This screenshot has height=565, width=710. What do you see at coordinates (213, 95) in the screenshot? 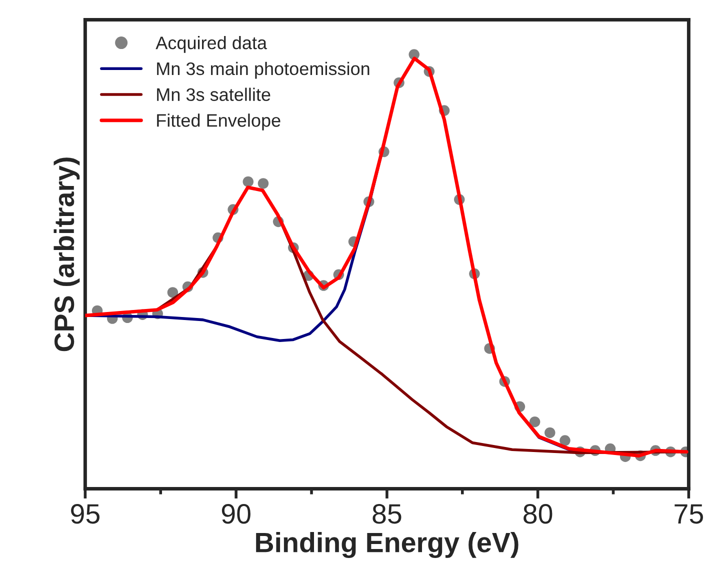
I see `legend-label: Mn 3s satellite` at bounding box center [213, 95].